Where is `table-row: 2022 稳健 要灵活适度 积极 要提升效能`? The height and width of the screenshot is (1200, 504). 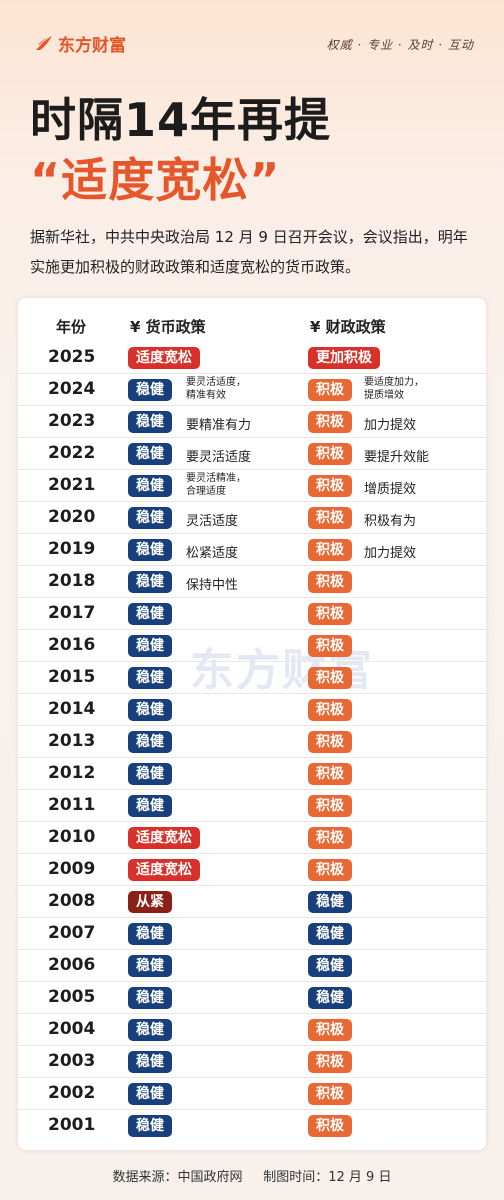 table-row: 2022 稳健 要灵活适度 积极 要提升效能 is located at coordinates (252, 454).